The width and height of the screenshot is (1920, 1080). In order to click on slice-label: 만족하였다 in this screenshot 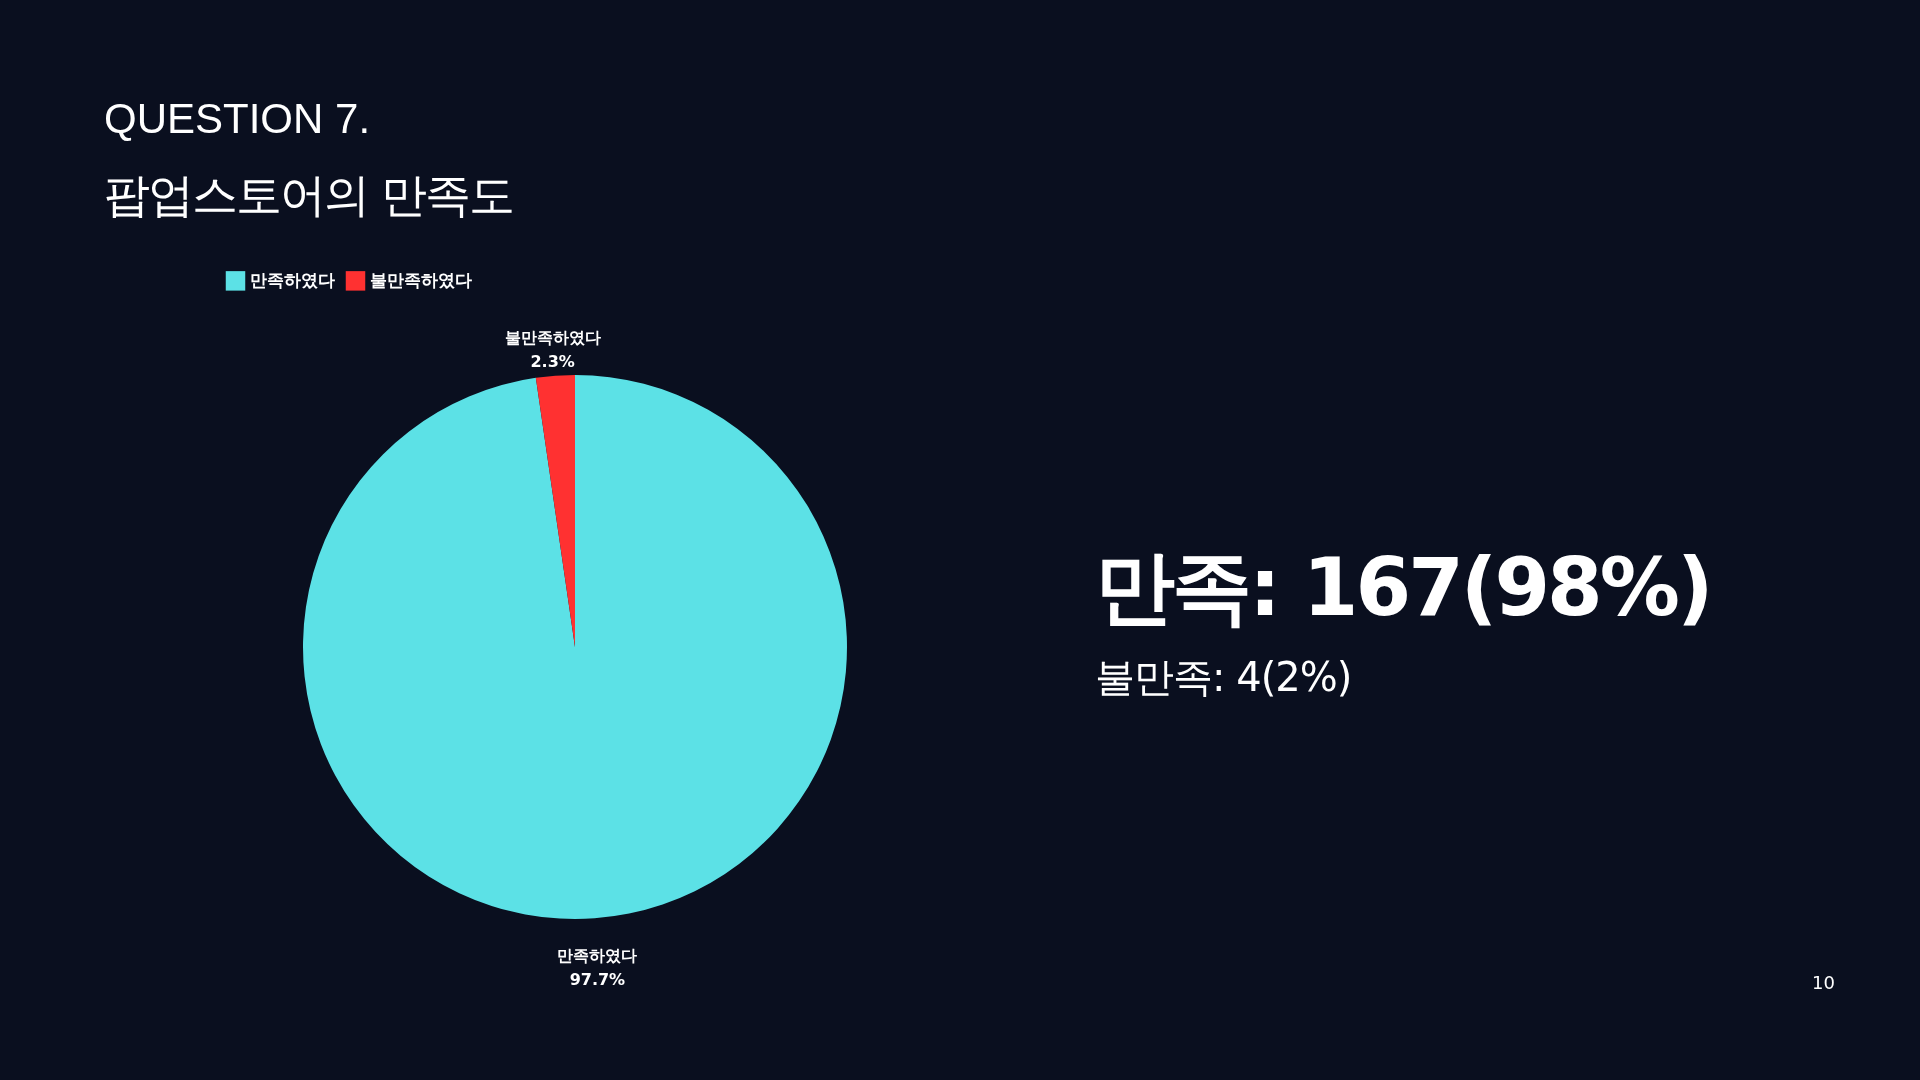, I will do `click(597, 956)`.